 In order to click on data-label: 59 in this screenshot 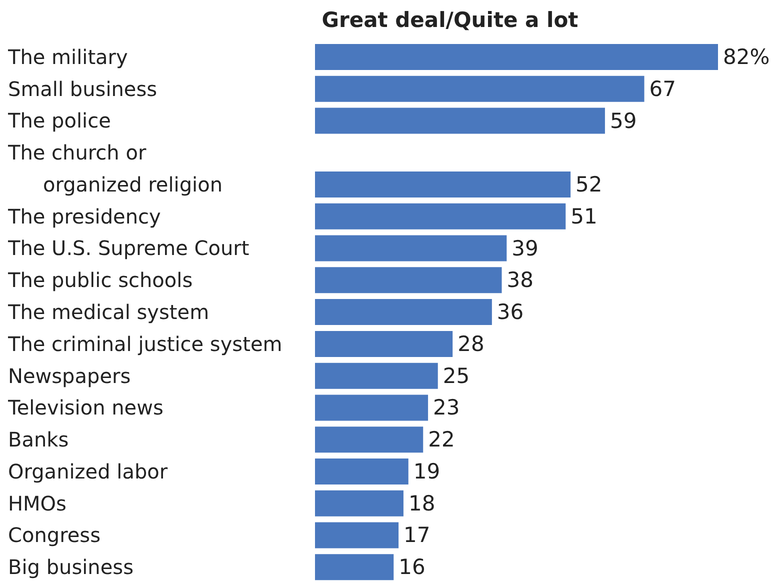, I will do `click(623, 120)`.